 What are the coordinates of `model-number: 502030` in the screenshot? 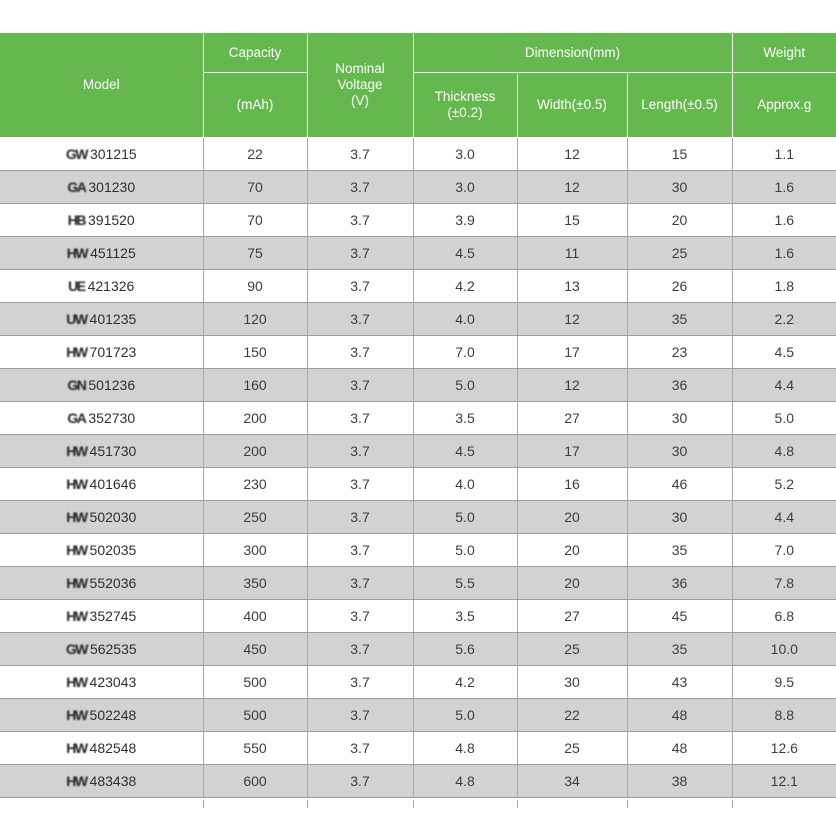 It's located at (113, 517).